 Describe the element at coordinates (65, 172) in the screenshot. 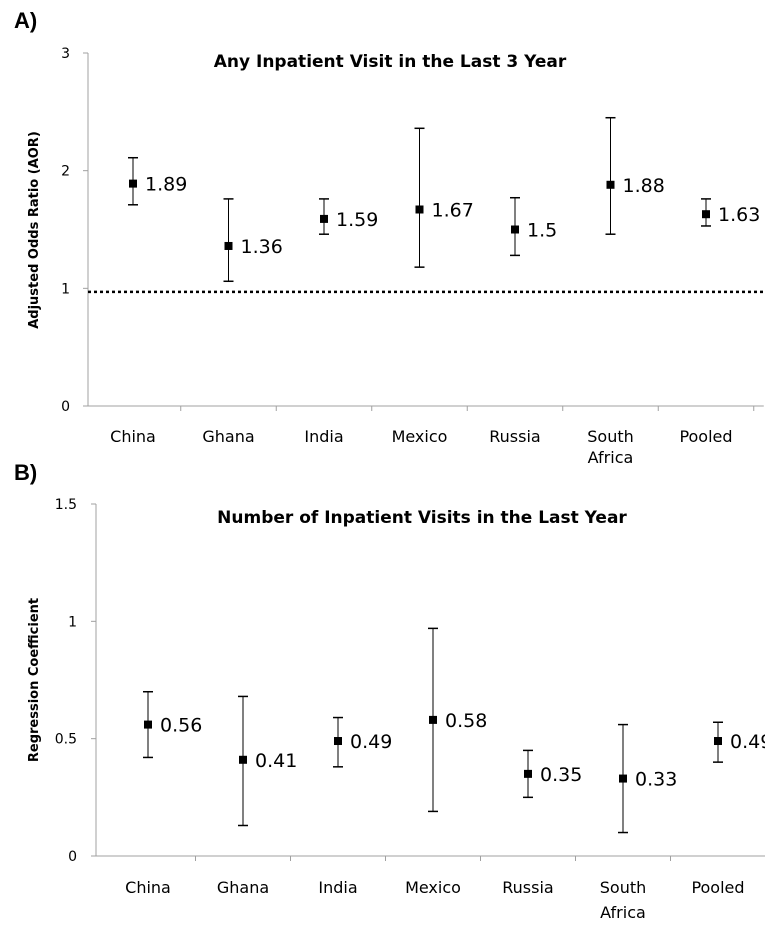

I see `y-tick-label: 2` at that location.